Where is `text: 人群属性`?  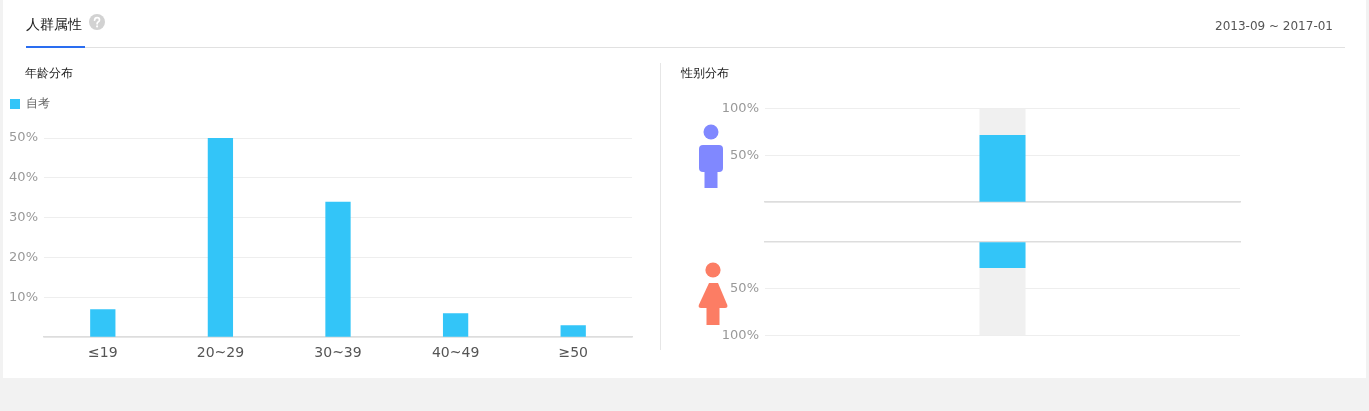
text: 人群属性 is located at coordinates (54, 24).